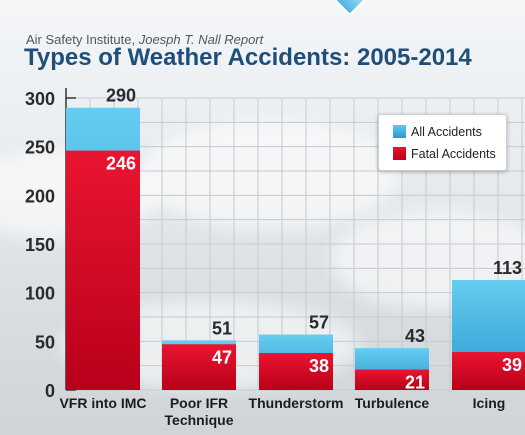 Image resolution: width=525 pixels, height=435 pixels. I want to click on chart-title: Types of Weather Accidents: 2005-2014, so click(248, 57).